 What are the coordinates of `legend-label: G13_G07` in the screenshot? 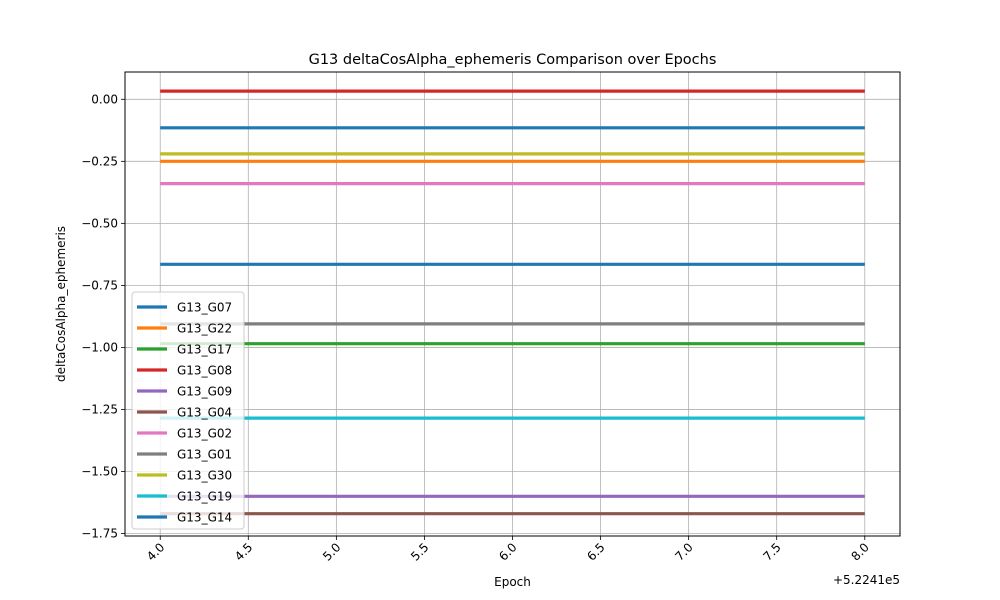 It's located at (204, 308).